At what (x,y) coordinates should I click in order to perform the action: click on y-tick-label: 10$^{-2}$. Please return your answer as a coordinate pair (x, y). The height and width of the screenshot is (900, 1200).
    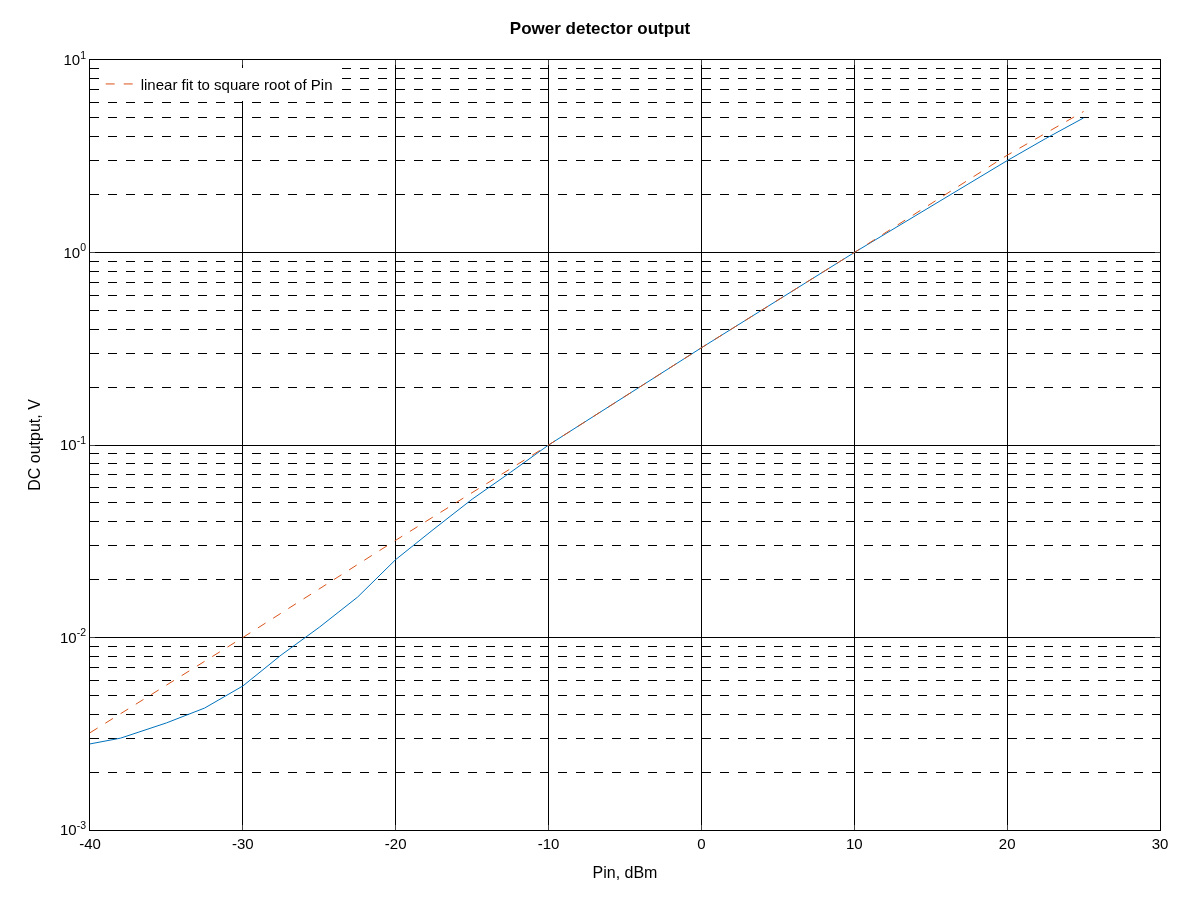
    Looking at the image, I should click on (73, 636).